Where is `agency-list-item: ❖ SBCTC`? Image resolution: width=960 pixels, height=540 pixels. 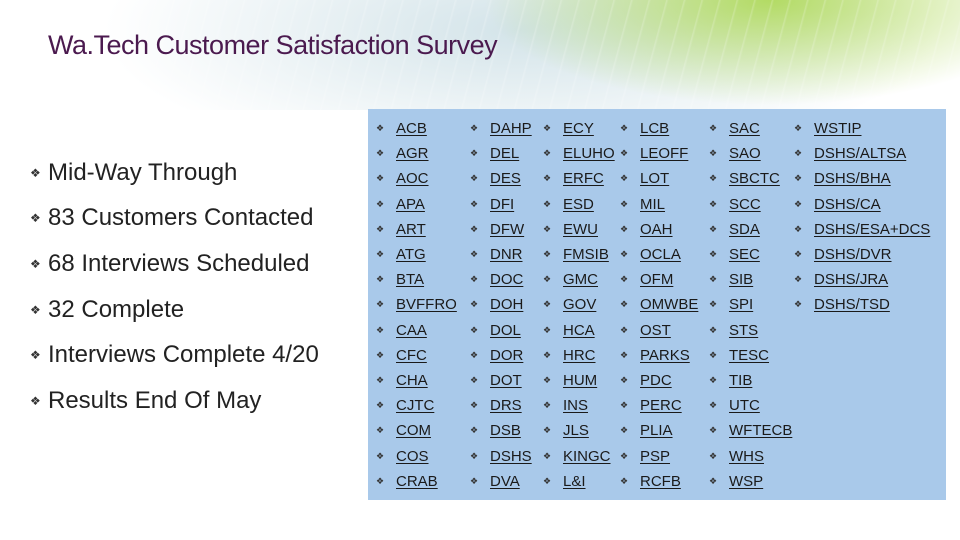 agency-list-item: ❖ SBCTC is located at coordinates (750, 178).